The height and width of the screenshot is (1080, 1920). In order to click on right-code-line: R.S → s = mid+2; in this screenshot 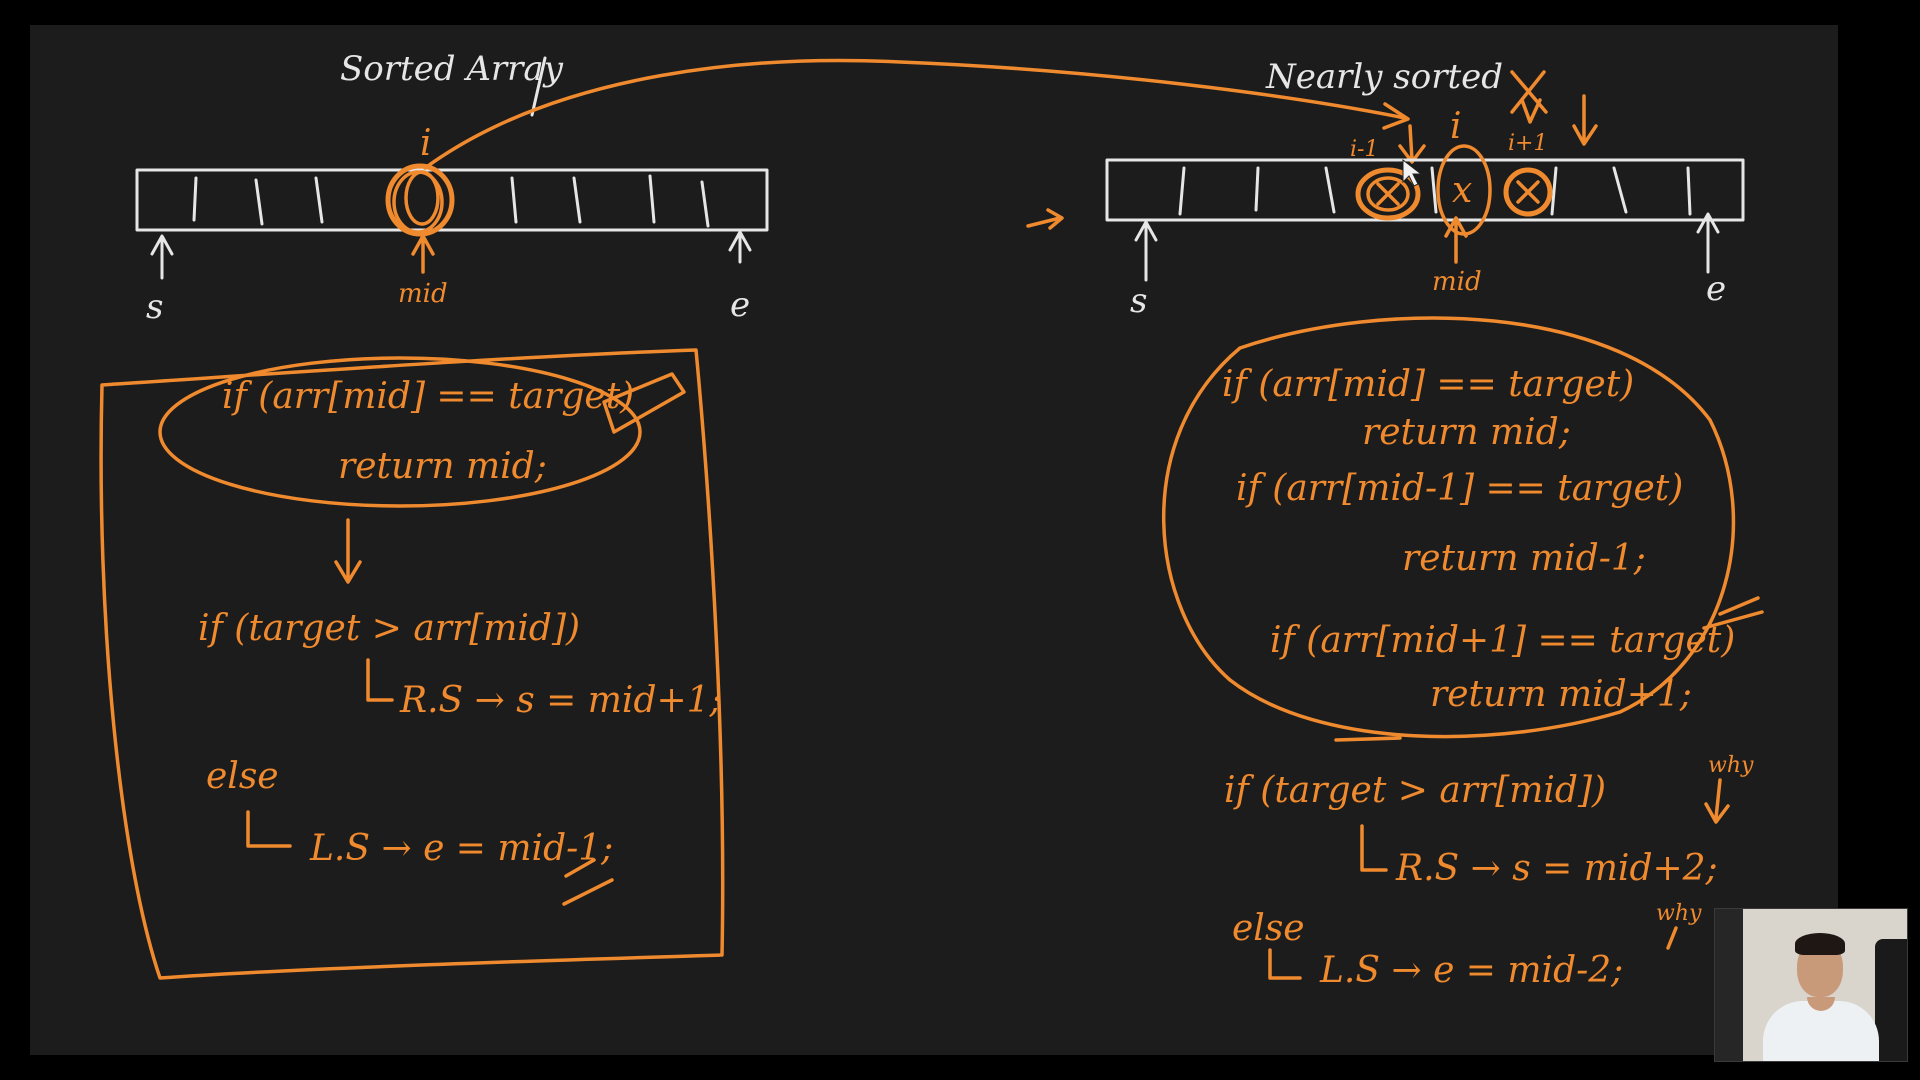, I will do `click(1556, 868)`.